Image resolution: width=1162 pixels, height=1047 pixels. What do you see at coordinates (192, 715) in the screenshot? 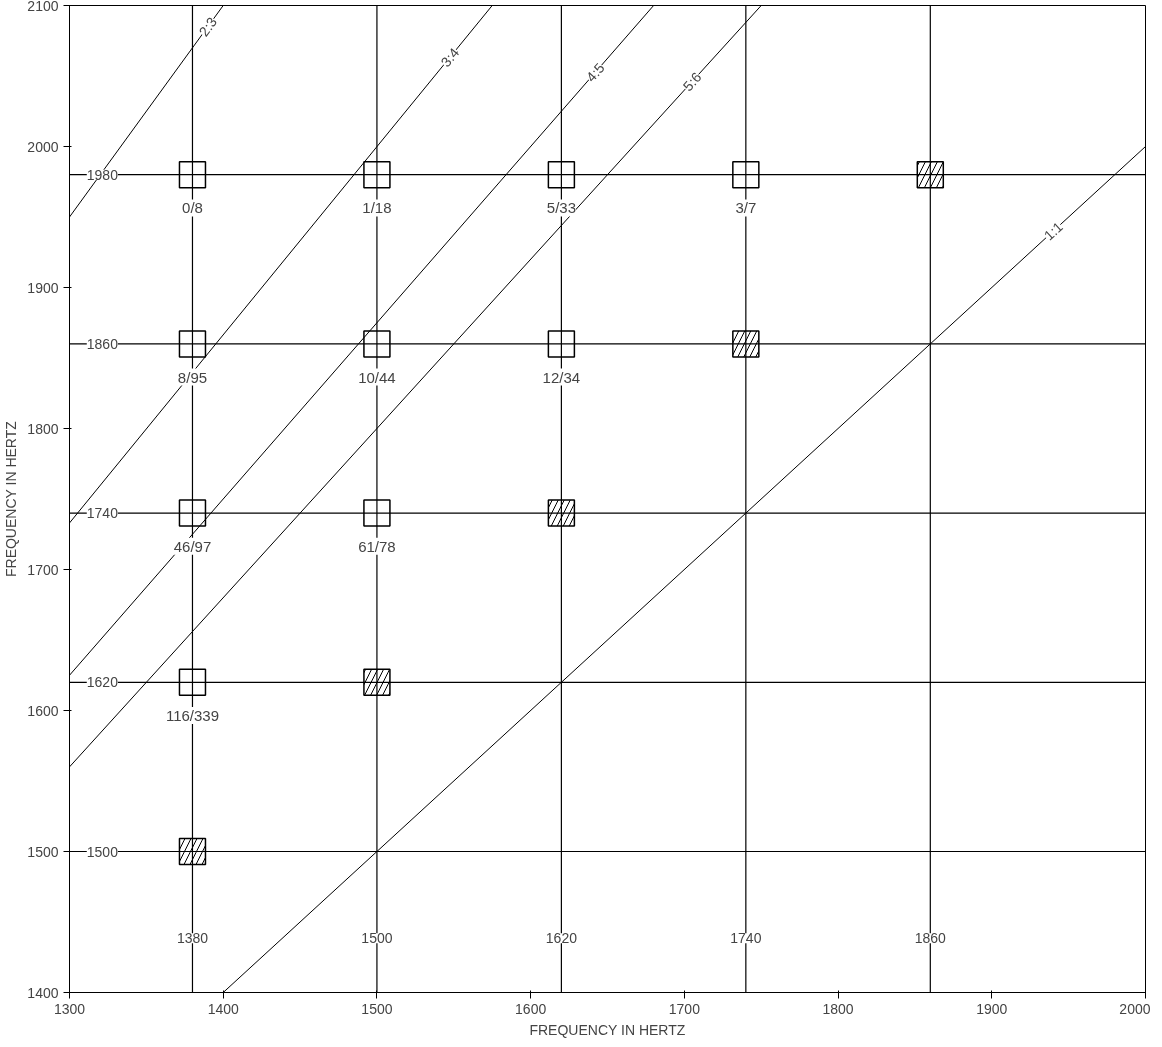
I see `annotation: 116/339` at bounding box center [192, 715].